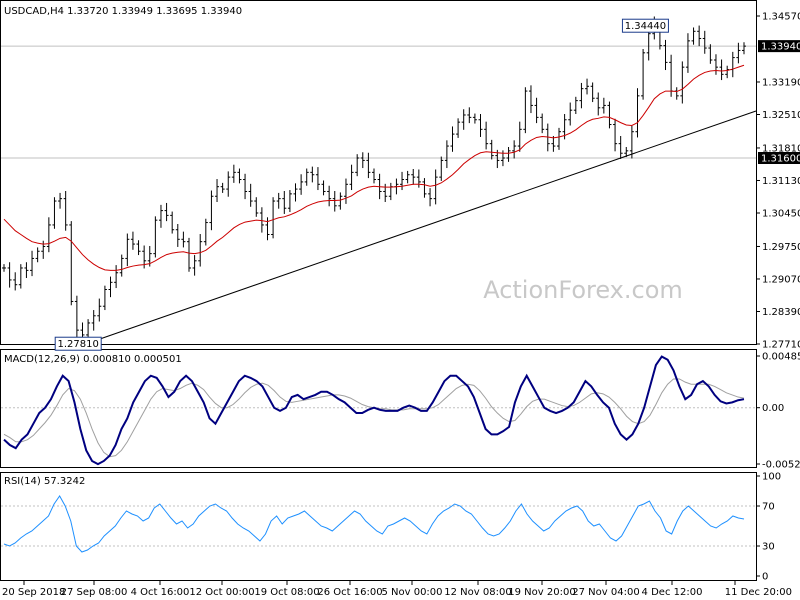 The width and height of the screenshot is (800, 600). What do you see at coordinates (781, 181) in the screenshot?
I see `y-tick-label: 1.31130` at bounding box center [781, 181].